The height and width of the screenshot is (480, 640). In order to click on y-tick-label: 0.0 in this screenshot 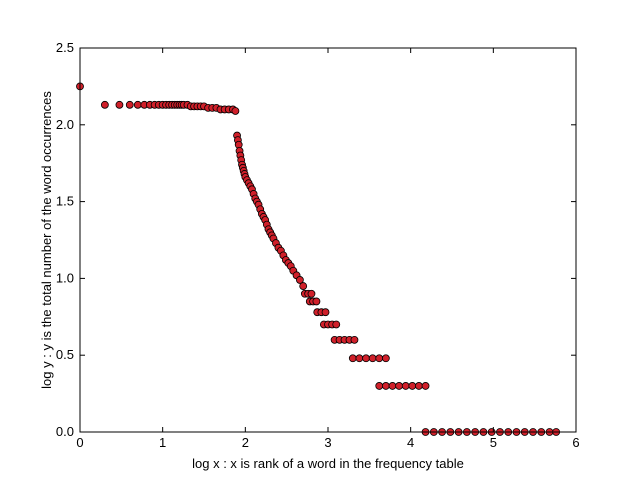, I will do `click(65, 431)`.